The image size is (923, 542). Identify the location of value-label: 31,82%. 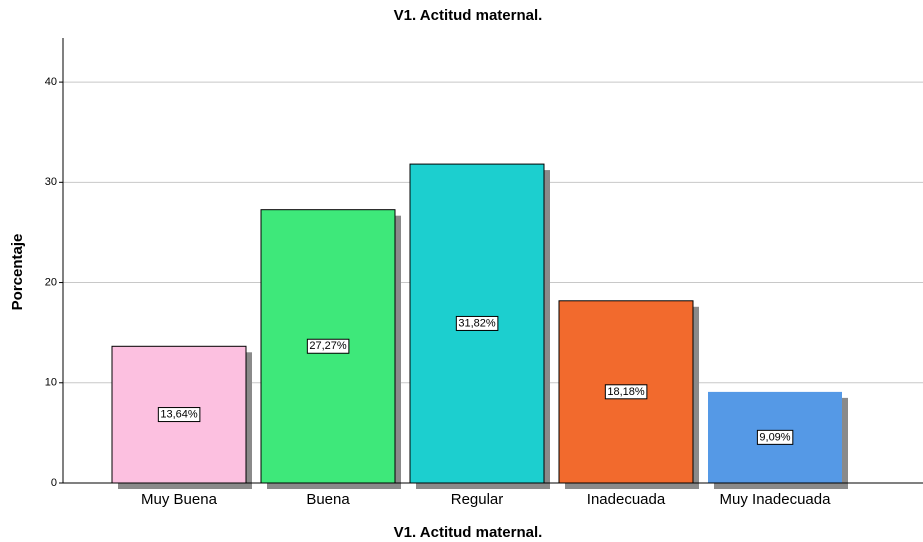
(477, 323).